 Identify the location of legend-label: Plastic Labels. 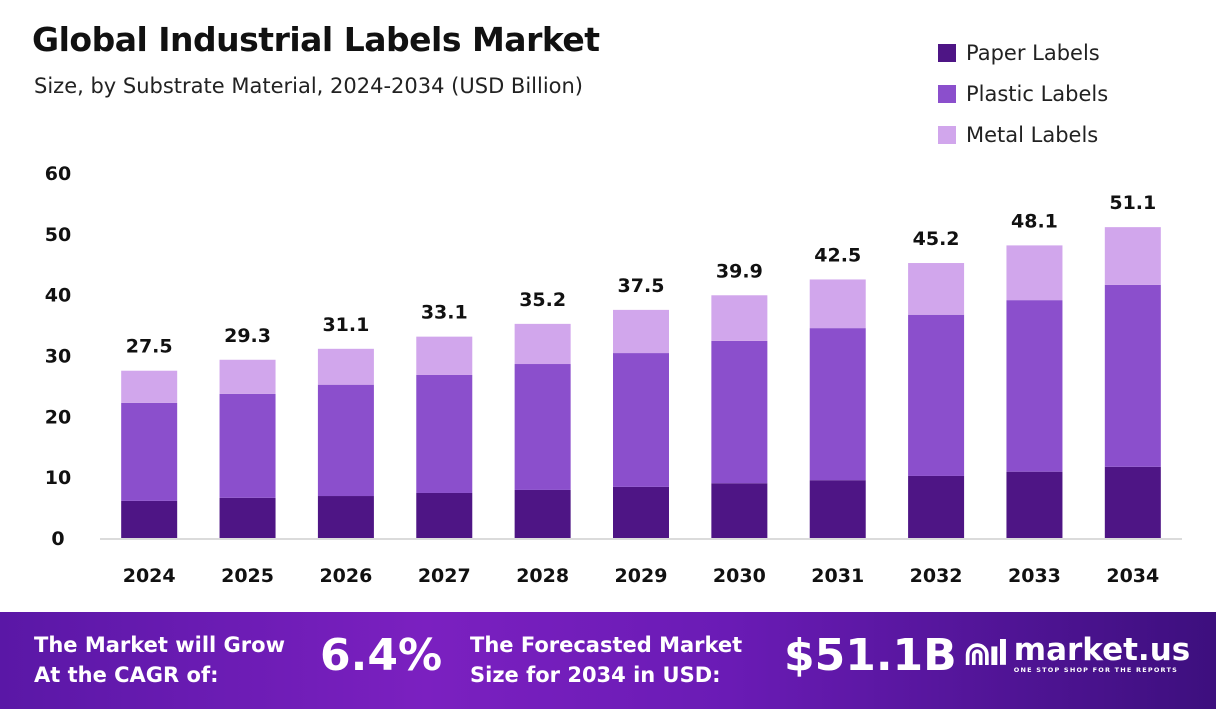
(1037, 93).